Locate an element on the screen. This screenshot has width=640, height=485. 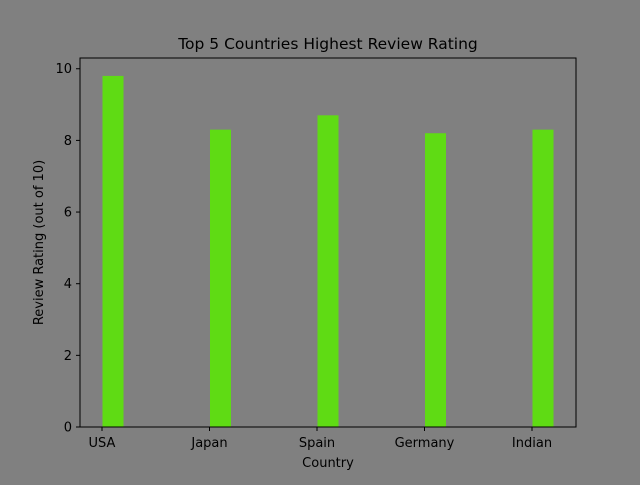
y-tick-label: 8 is located at coordinates (68, 141).